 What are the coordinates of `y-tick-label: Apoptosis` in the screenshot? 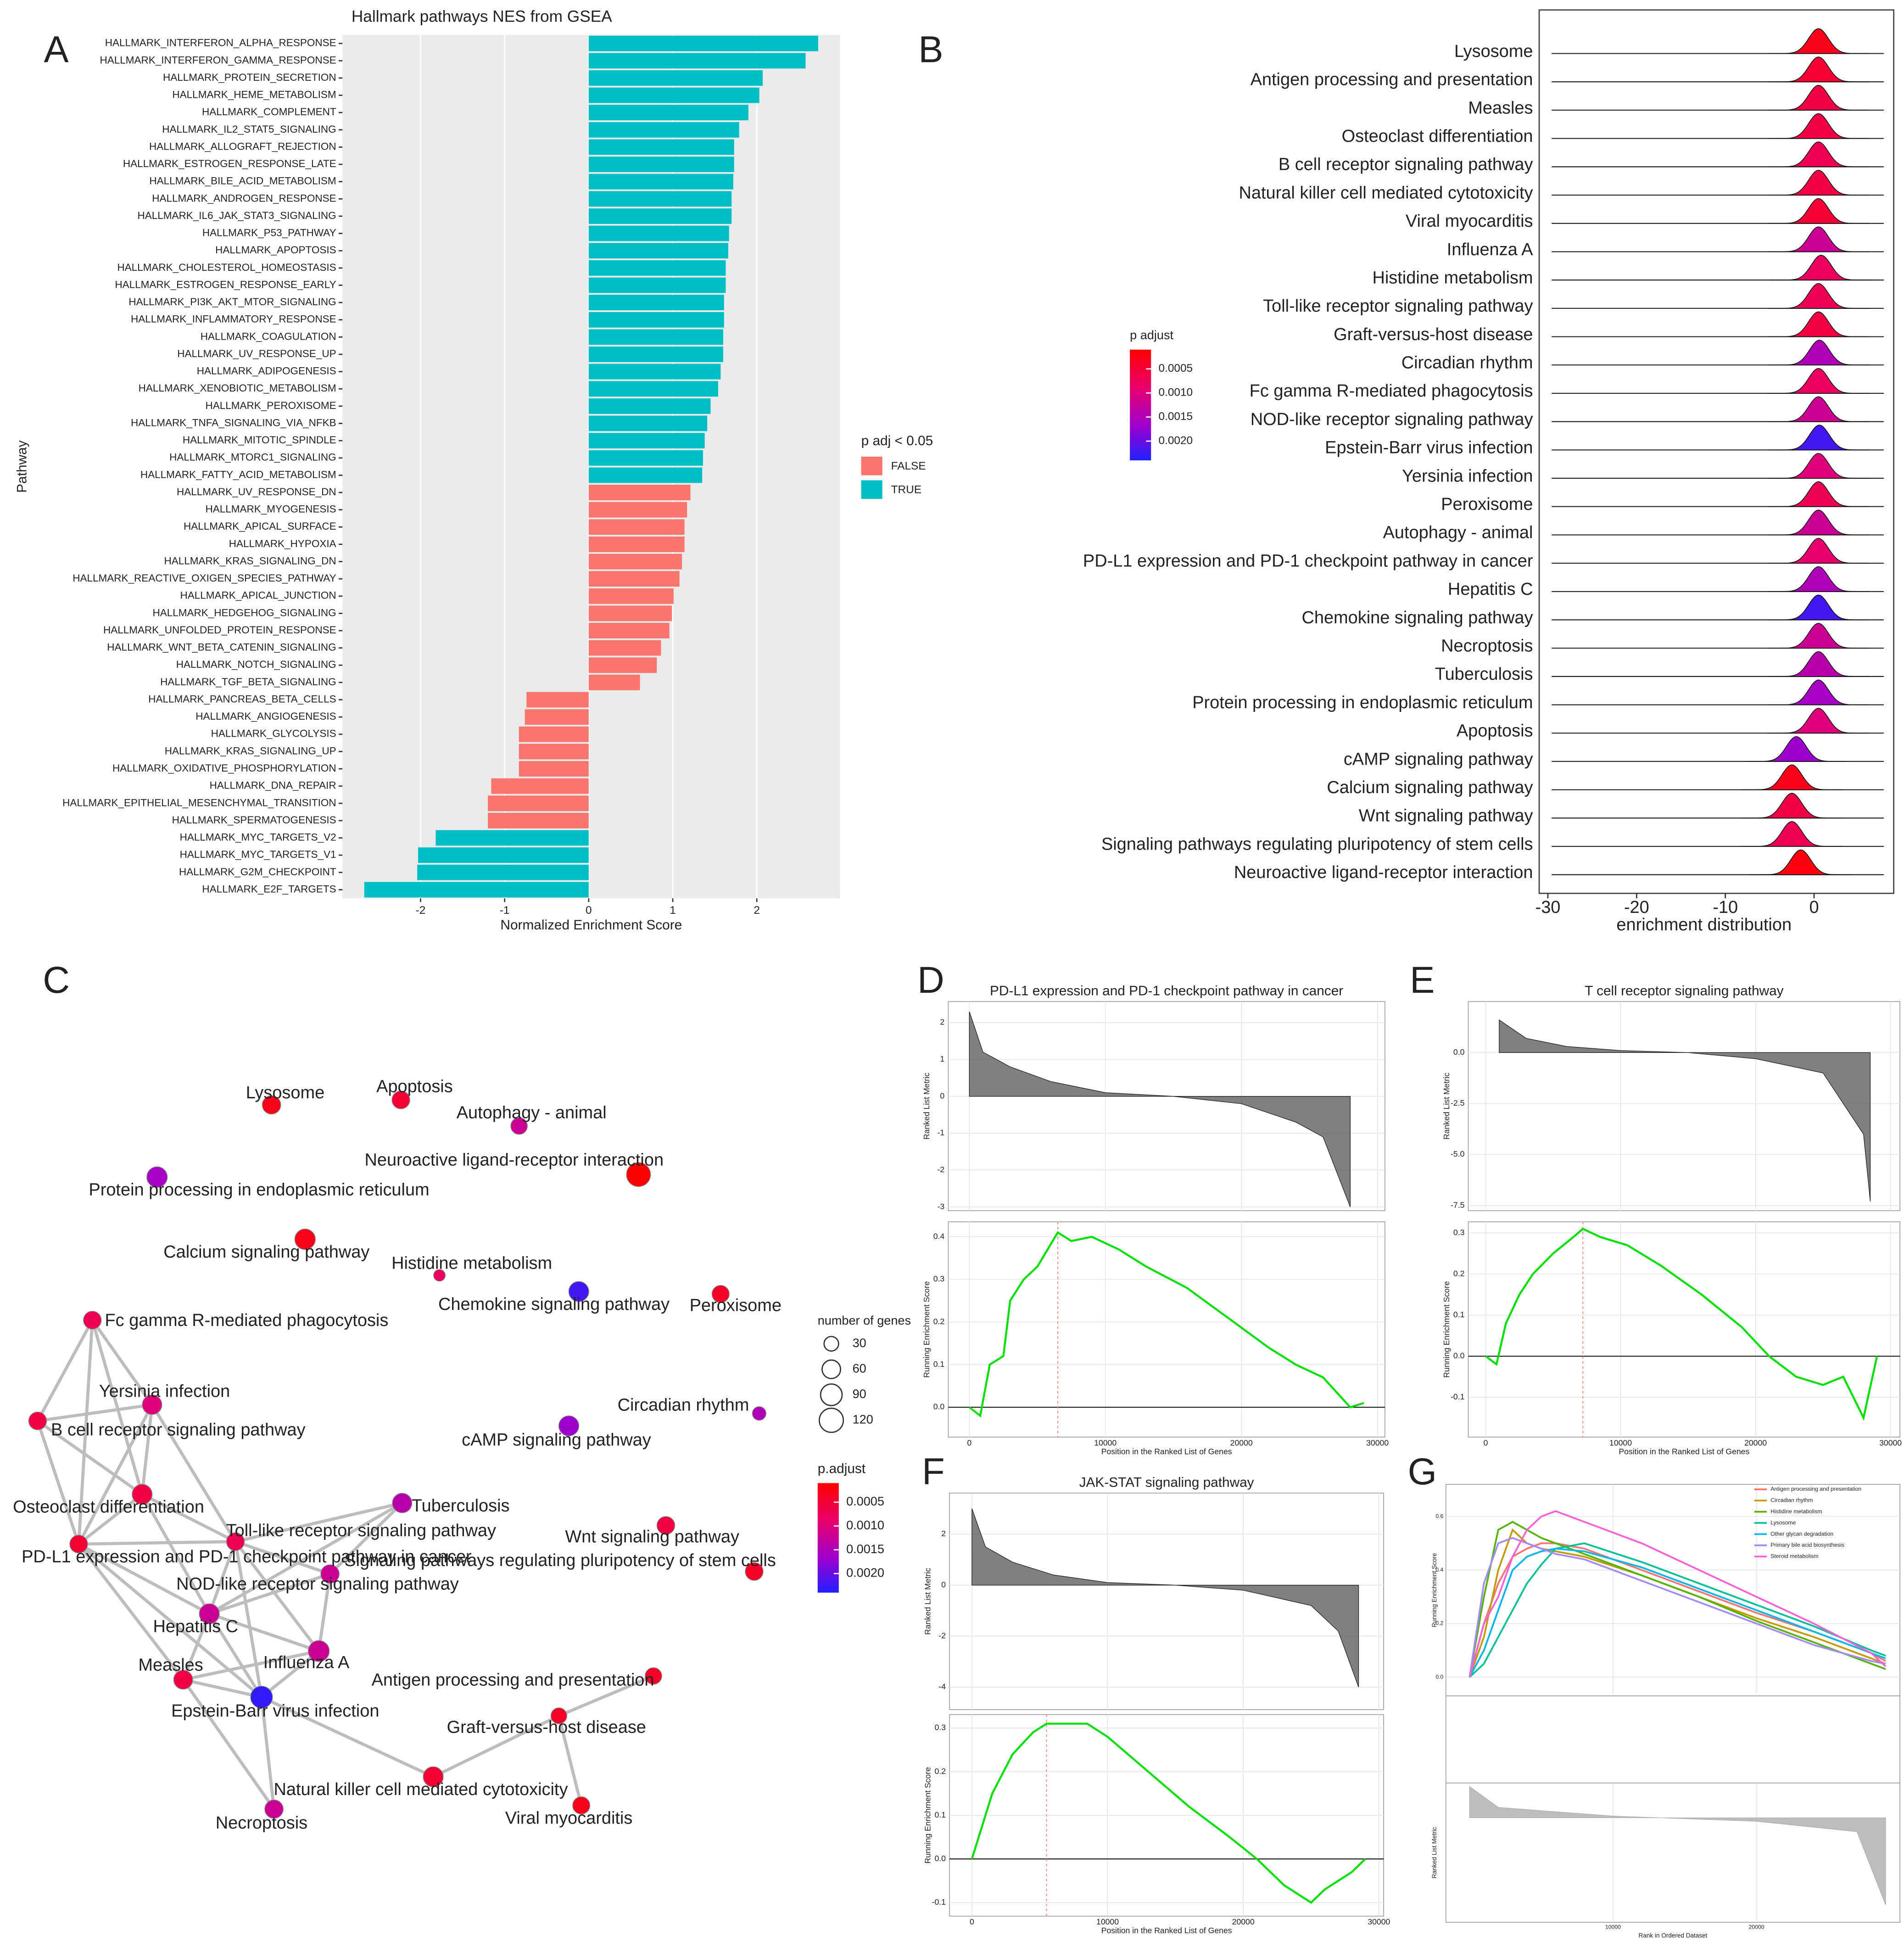 It's located at (1495, 731).